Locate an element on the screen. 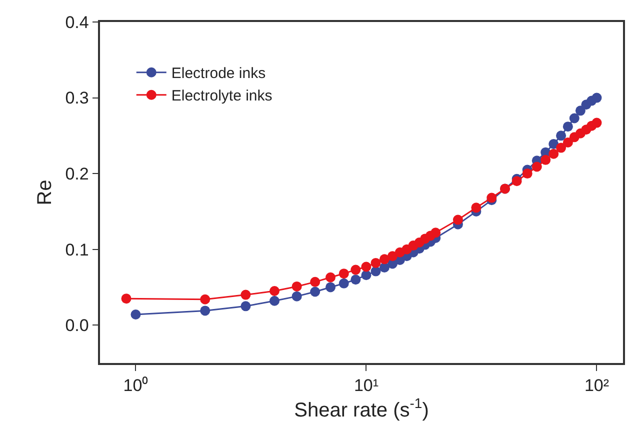 Image resolution: width=633 pixels, height=435 pixels. y-tick-label: 0.0 is located at coordinates (77, 326).